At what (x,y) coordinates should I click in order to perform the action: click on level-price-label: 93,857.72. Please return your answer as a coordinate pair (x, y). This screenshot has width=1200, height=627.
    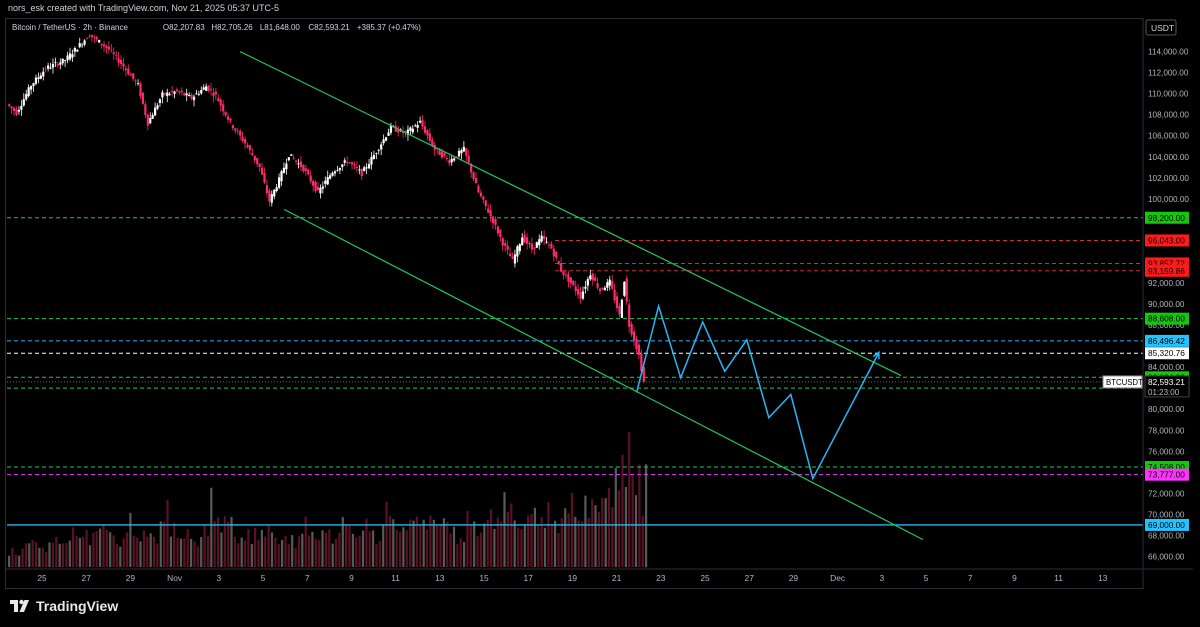
    Looking at the image, I should click on (1166, 263).